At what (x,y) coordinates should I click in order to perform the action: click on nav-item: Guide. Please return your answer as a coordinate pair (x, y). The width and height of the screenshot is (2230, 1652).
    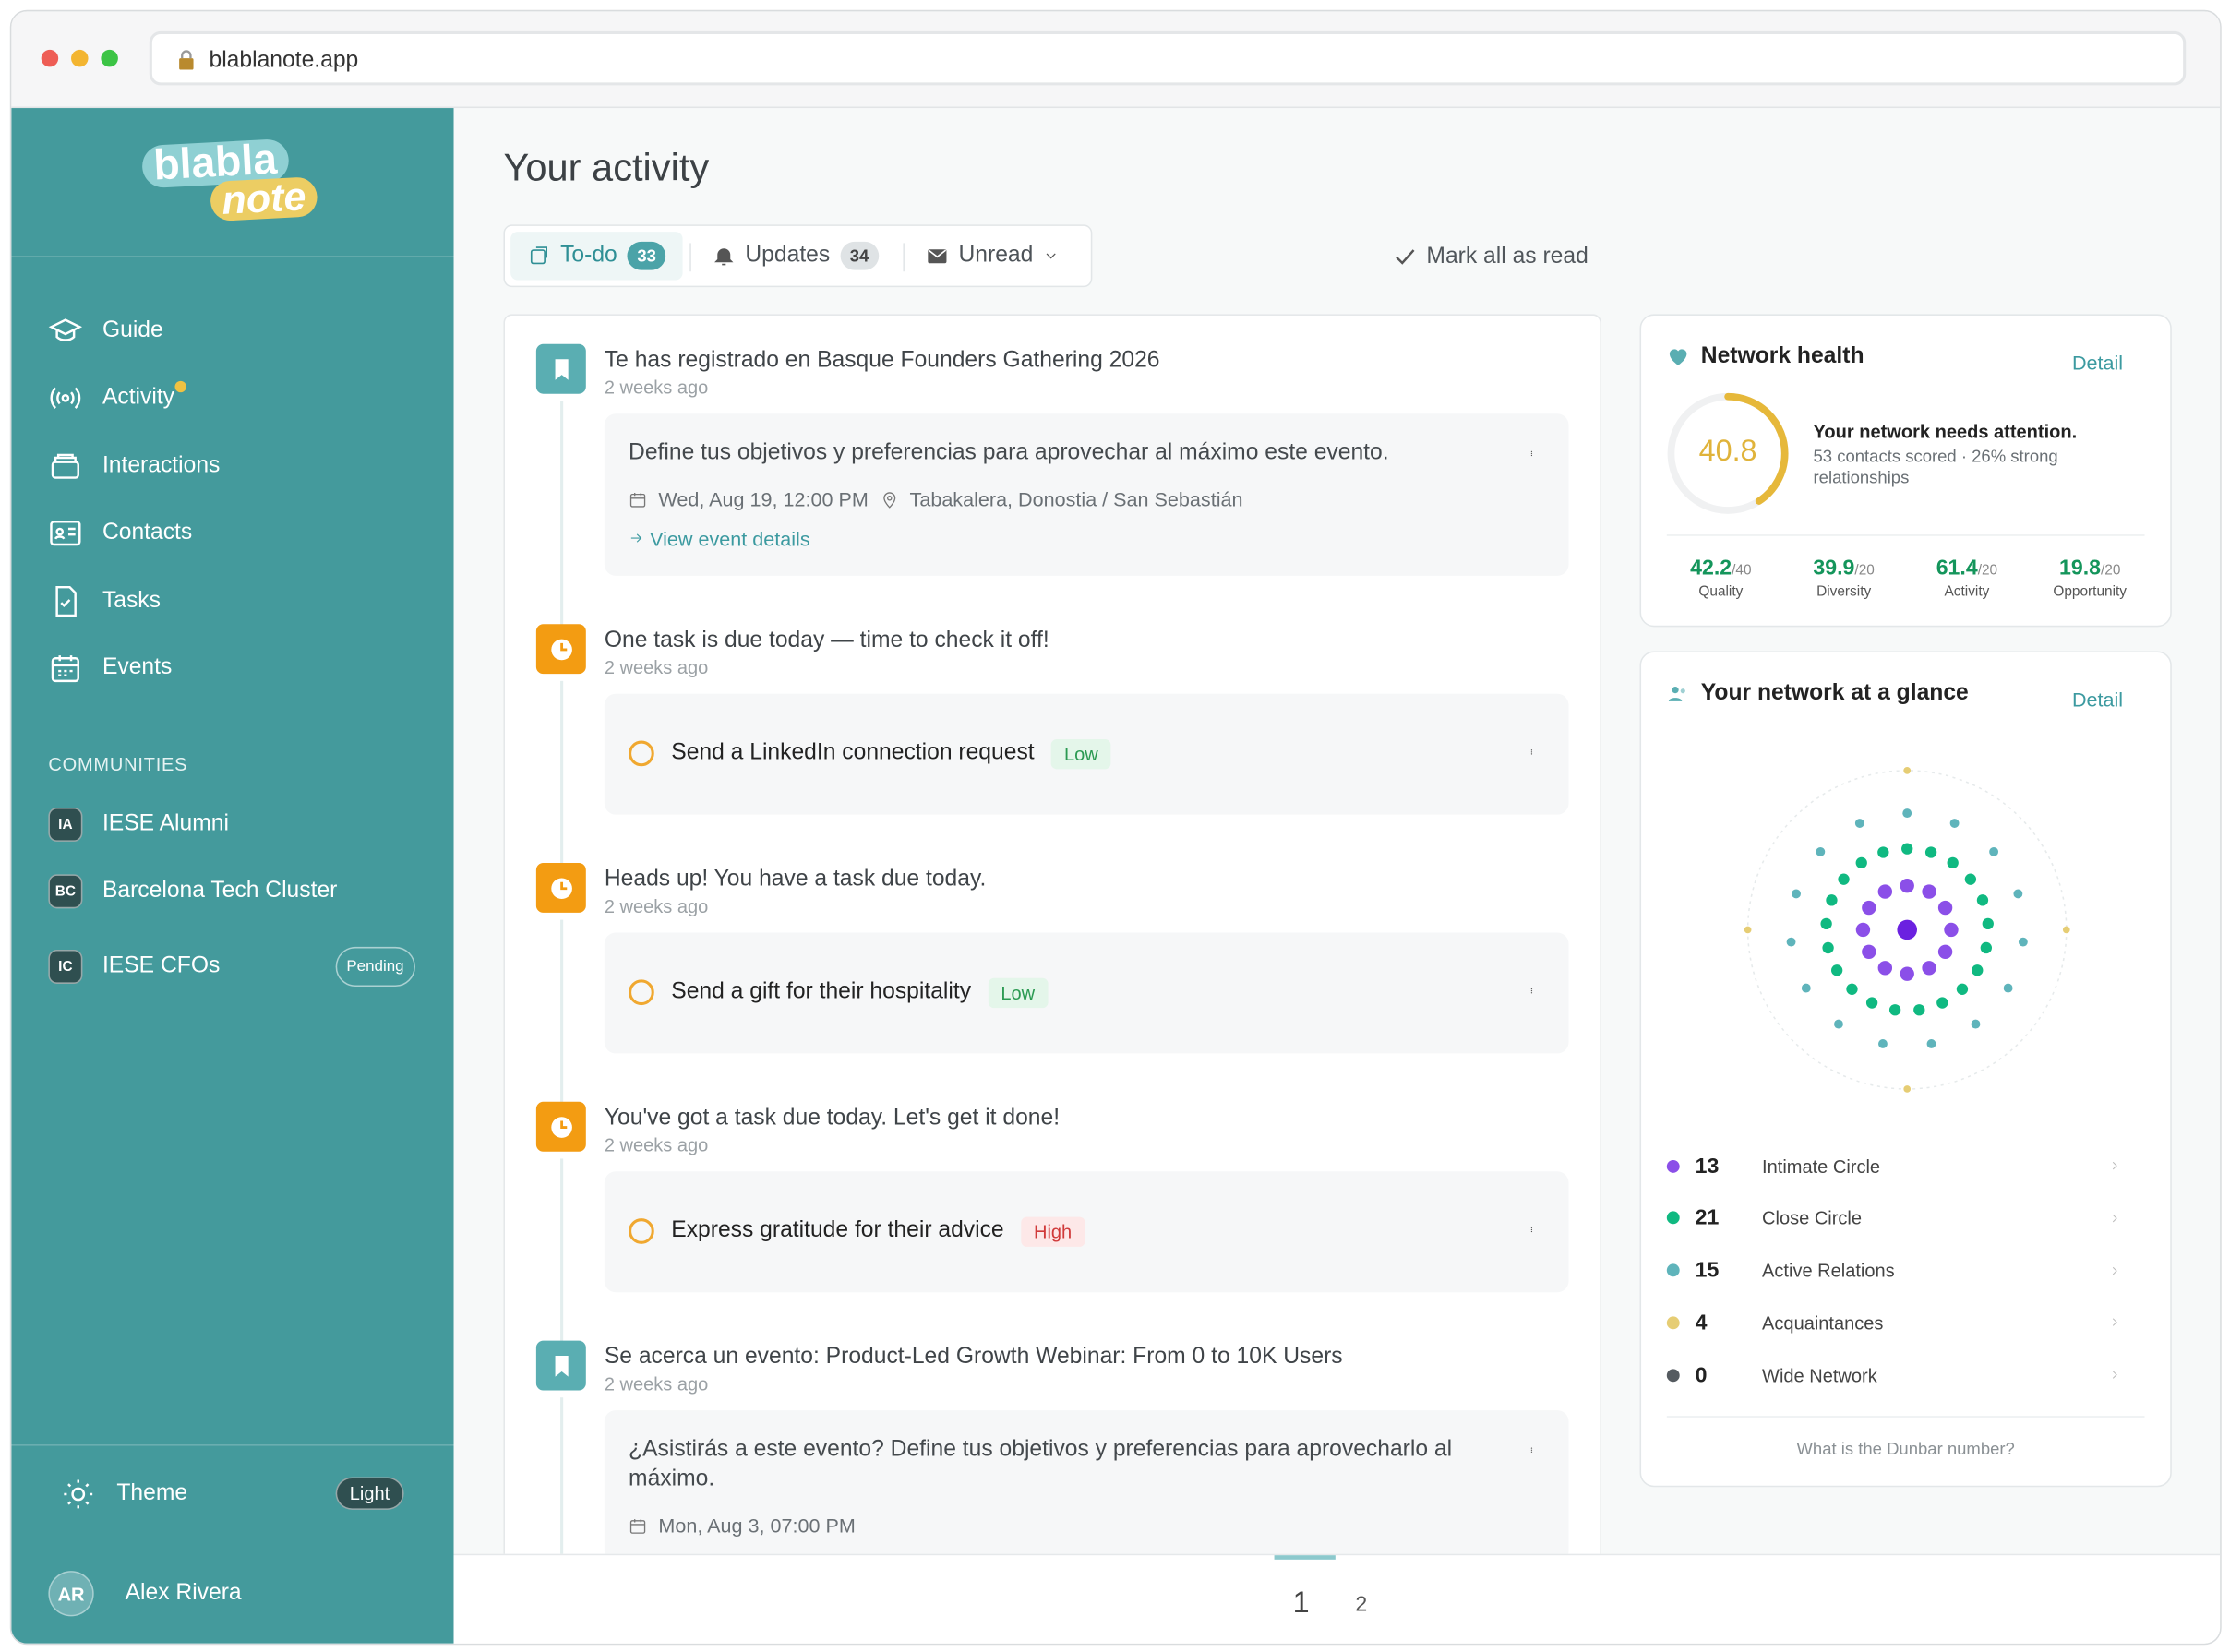
    Looking at the image, I should click on (105, 331).